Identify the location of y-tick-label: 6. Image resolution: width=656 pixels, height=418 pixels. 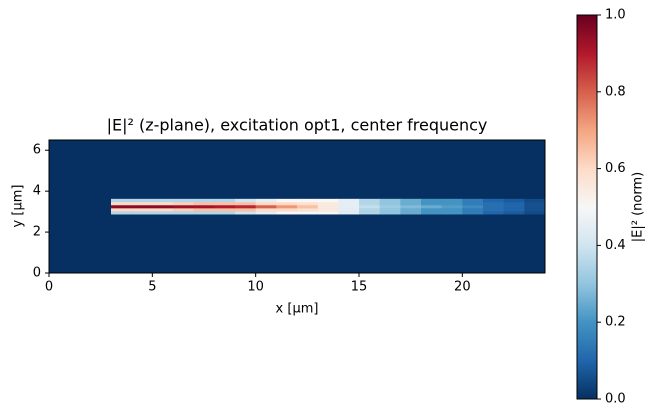
(37, 150).